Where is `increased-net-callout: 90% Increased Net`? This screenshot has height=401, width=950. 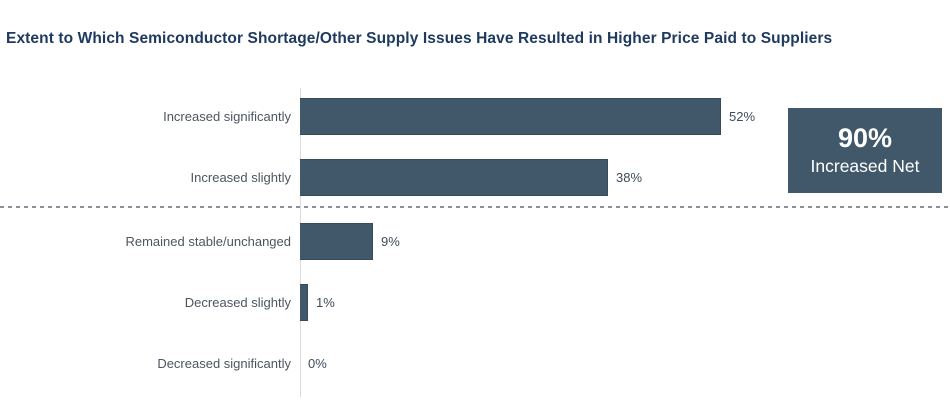
increased-net-callout: 90% Increased Net is located at coordinates (865, 150).